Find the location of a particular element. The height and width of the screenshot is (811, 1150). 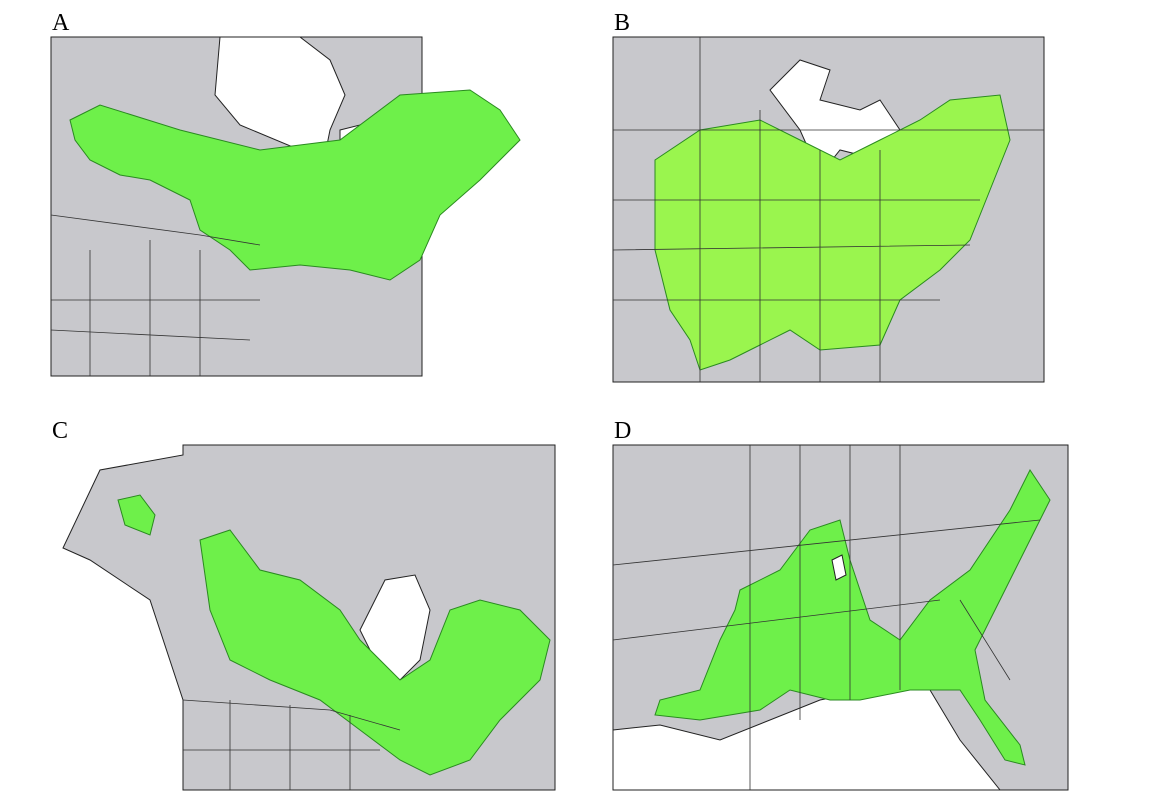

lake is located at coordinates (839, 567).